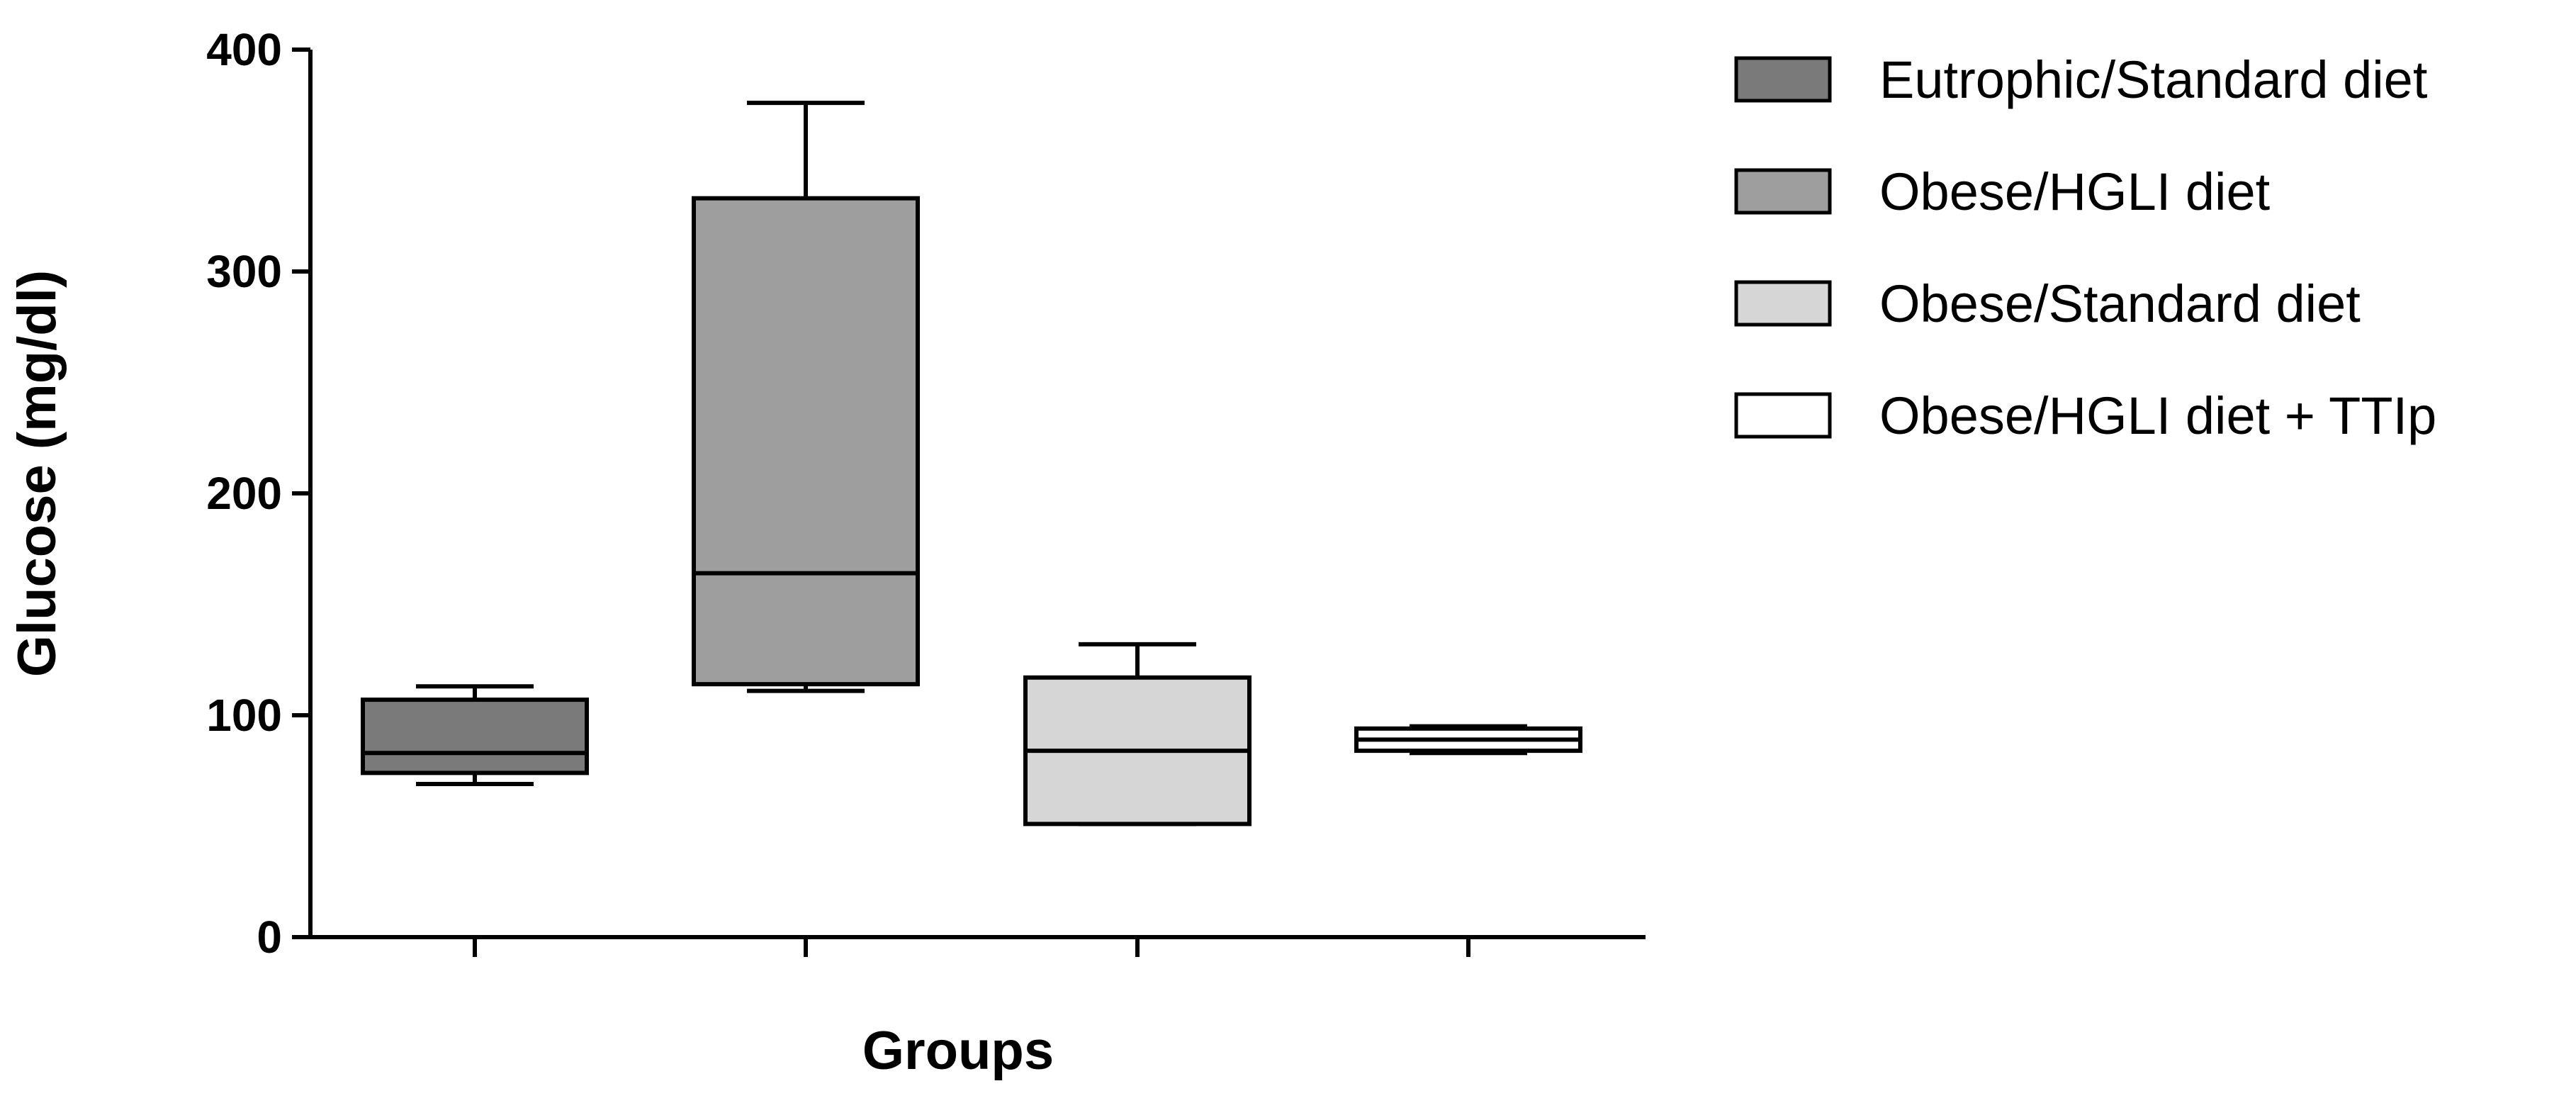  I want to click on legend-label: Obese/HGLI diet, so click(2075, 191).